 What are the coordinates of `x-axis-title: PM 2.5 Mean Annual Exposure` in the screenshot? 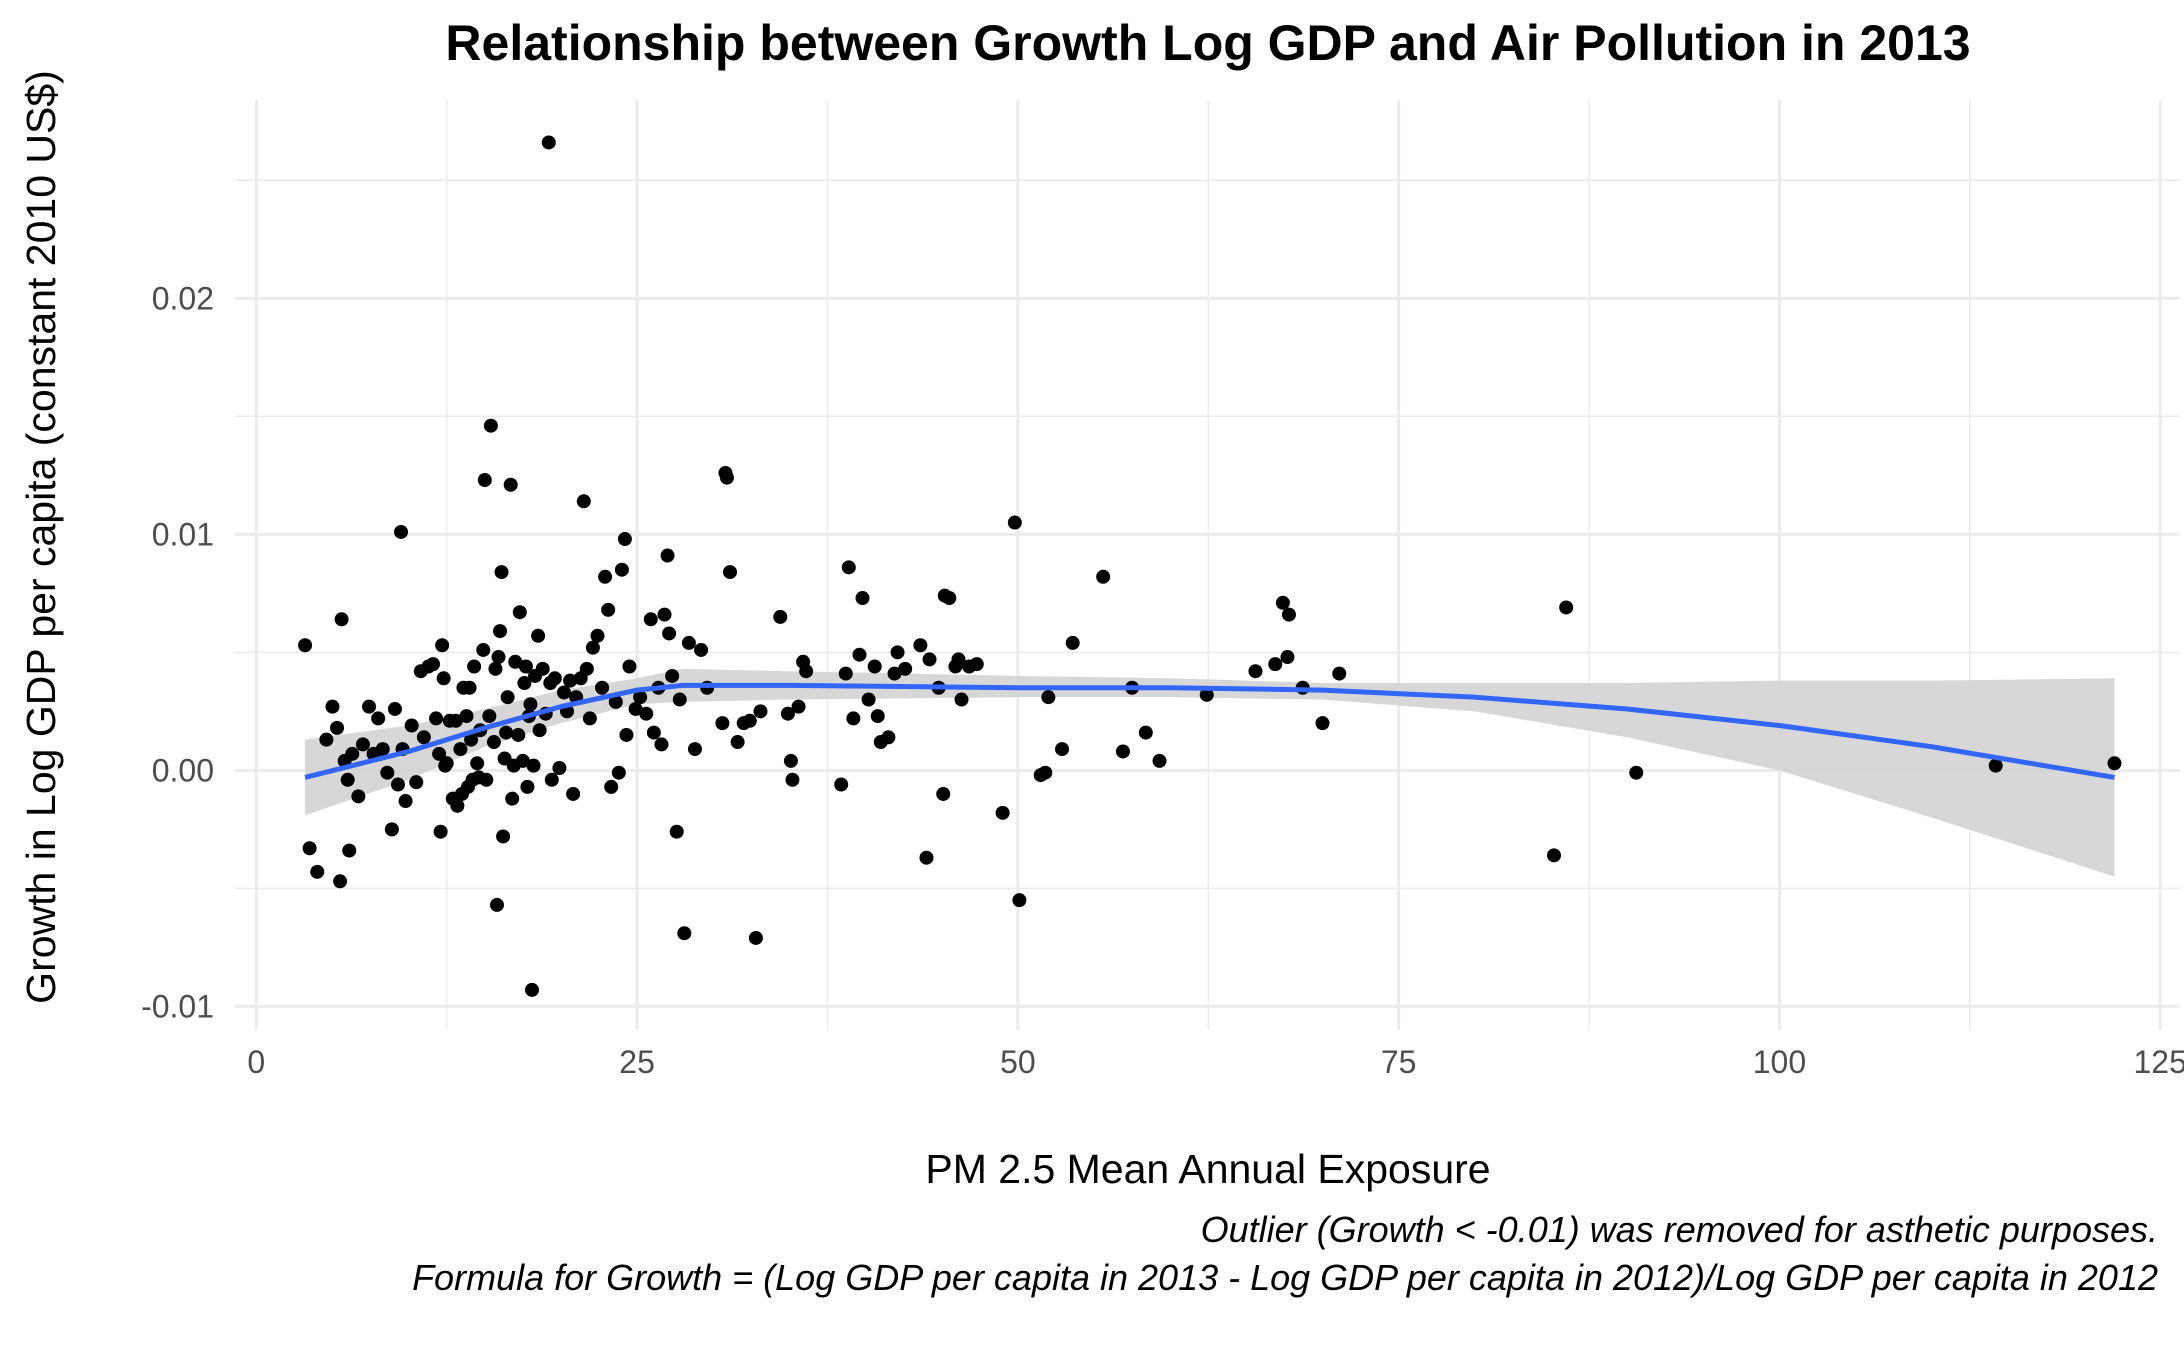 It's located at (1207, 1169).